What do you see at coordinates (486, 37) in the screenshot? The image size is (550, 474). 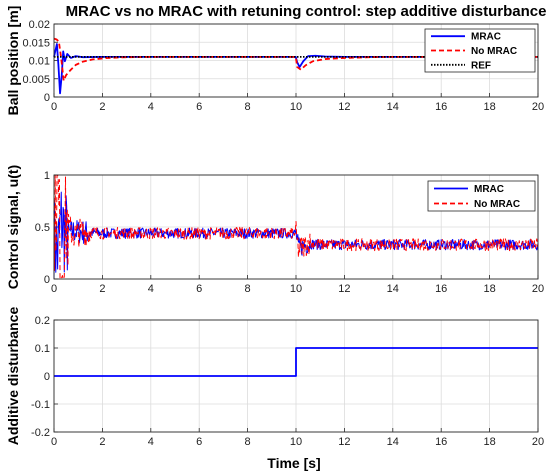 I see `ball-position-legend-label: MRAC` at bounding box center [486, 37].